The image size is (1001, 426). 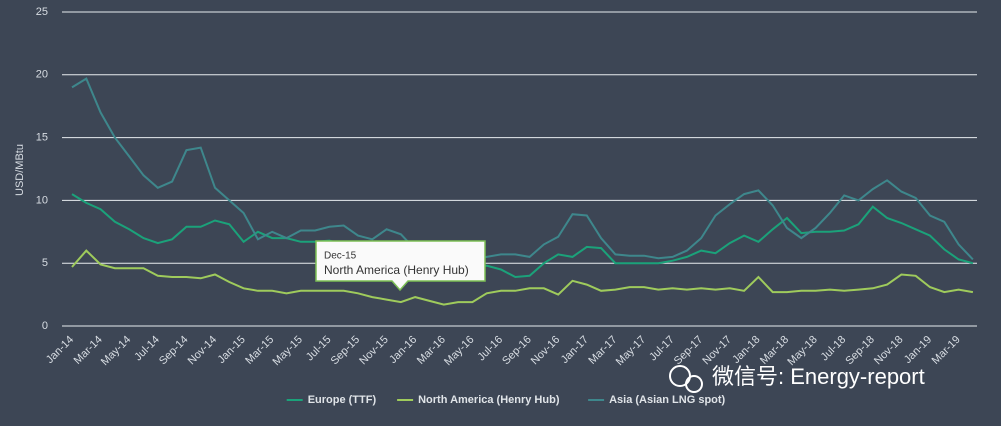 I want to click on tooltip-series: North America (Henry Hub), so click(x=396, y=270).